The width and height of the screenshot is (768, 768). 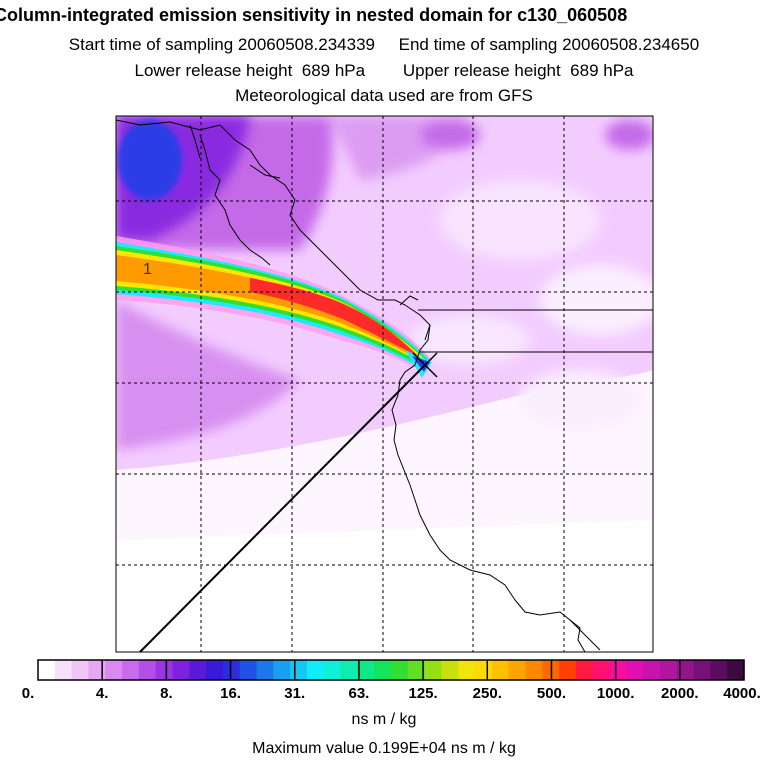 What do you see at coordinates (551, 693) in the screenshot?
I see `colorbar-tick-label: 500.` at bounding box center [551, 693].